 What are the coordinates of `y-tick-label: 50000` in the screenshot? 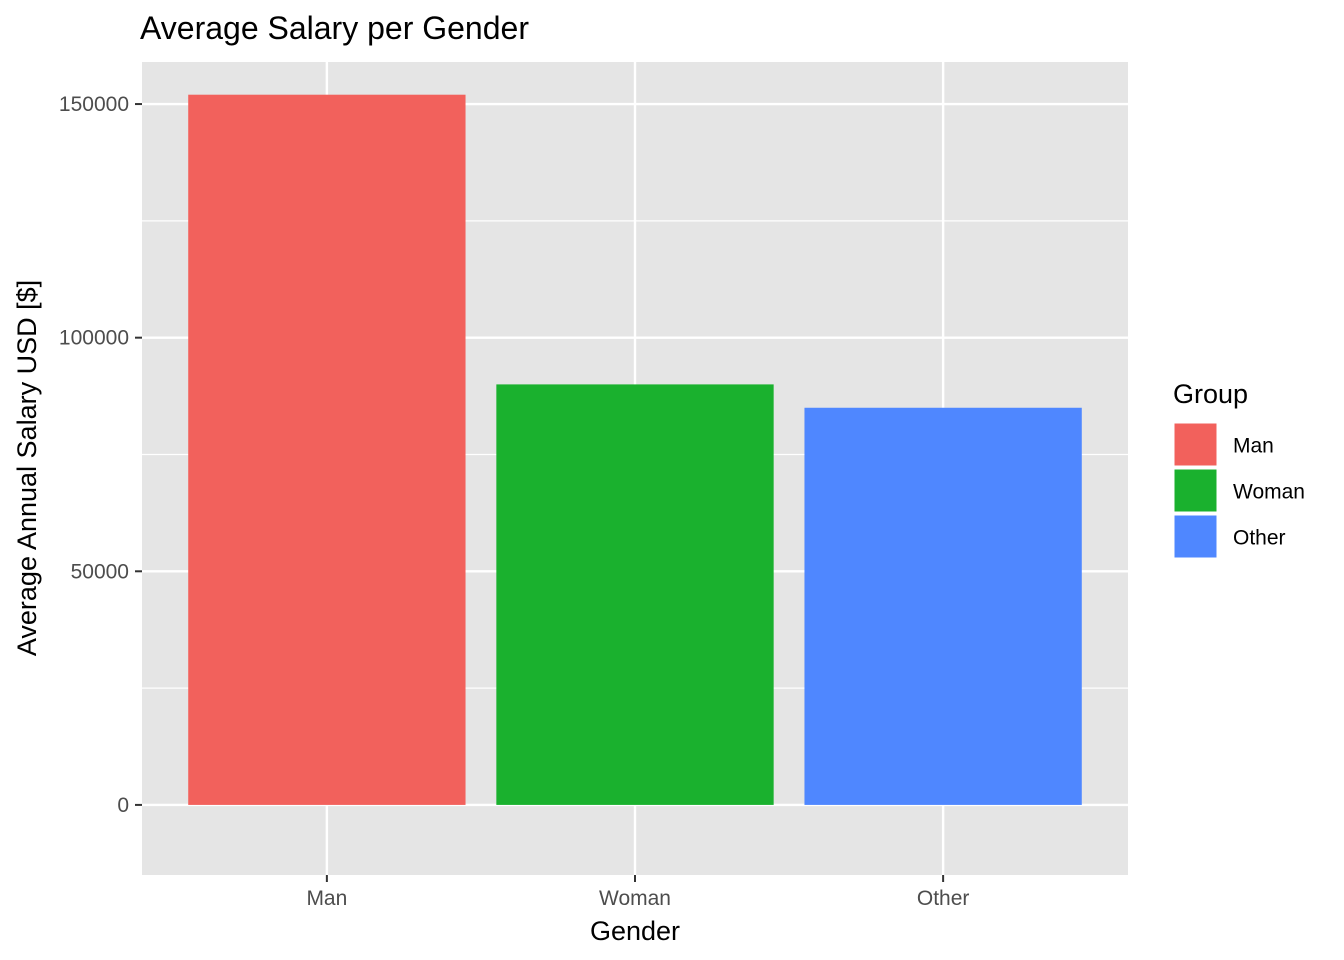 It's located at (100, 571).